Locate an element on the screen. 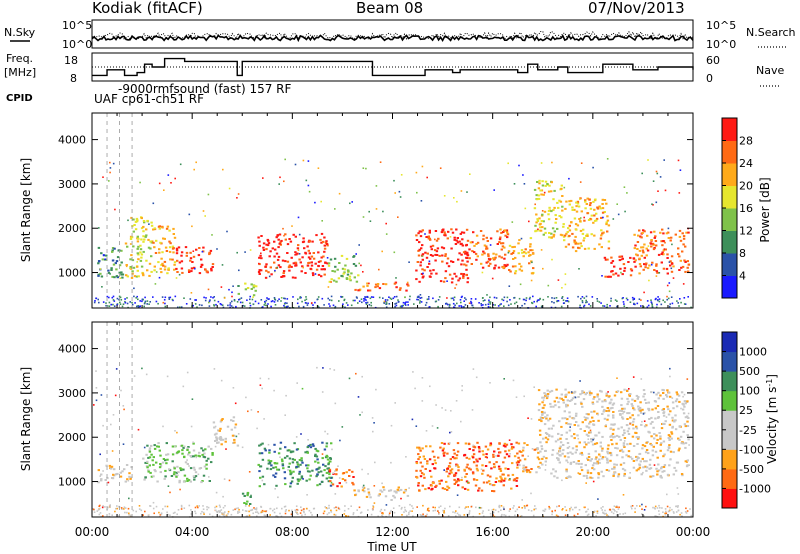 Image resolution: width=800 pixels, height=554 pixels. colorbar-tick-label: 4 is located at coordinates (742, 276).